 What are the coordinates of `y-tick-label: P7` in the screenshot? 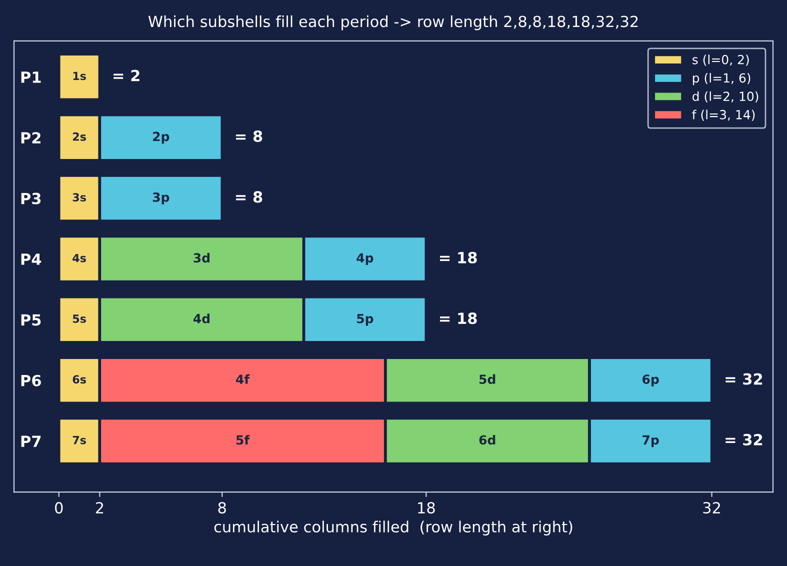 It's located at (31, 441).